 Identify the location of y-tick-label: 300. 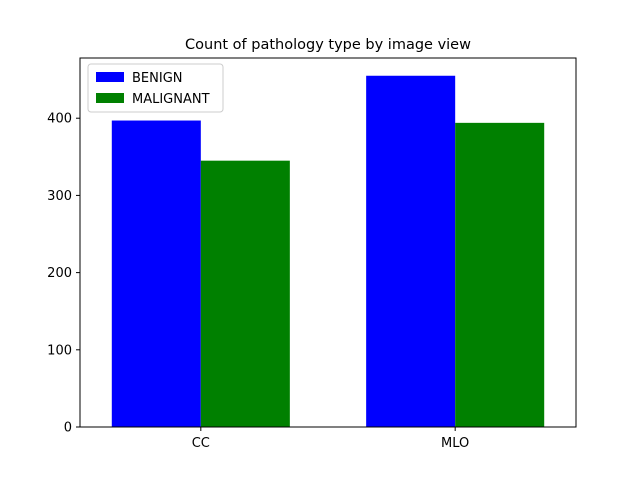
(59, 196).